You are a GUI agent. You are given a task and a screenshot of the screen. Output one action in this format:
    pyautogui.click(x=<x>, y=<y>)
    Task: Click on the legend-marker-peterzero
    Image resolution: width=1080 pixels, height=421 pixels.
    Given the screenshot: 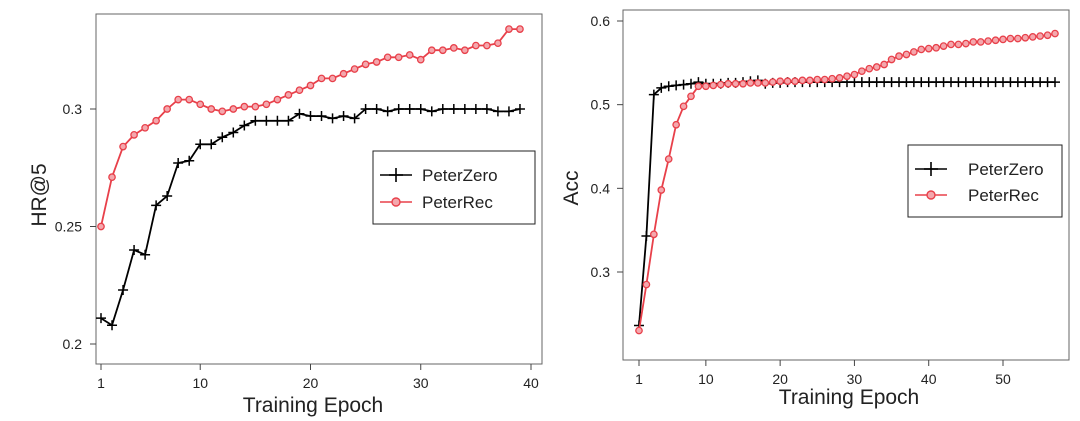 What is the action you would take?
    pyautogui.click(x=396, y=175)
    